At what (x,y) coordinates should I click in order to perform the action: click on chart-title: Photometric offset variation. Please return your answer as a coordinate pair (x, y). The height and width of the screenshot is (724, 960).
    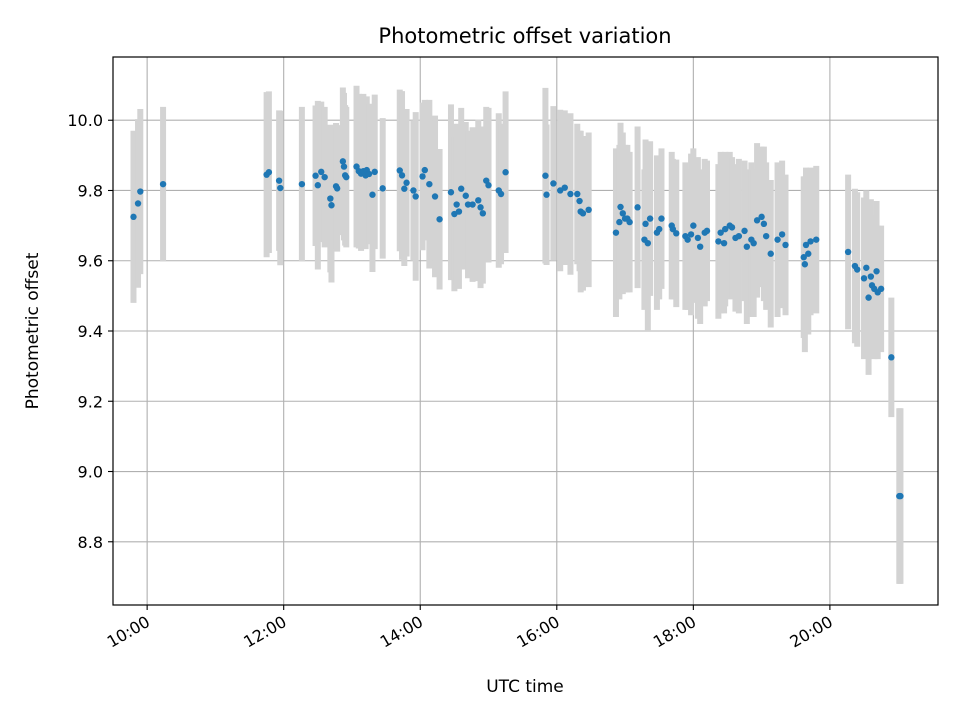
    Looking at the image, I should click on (524, 36).